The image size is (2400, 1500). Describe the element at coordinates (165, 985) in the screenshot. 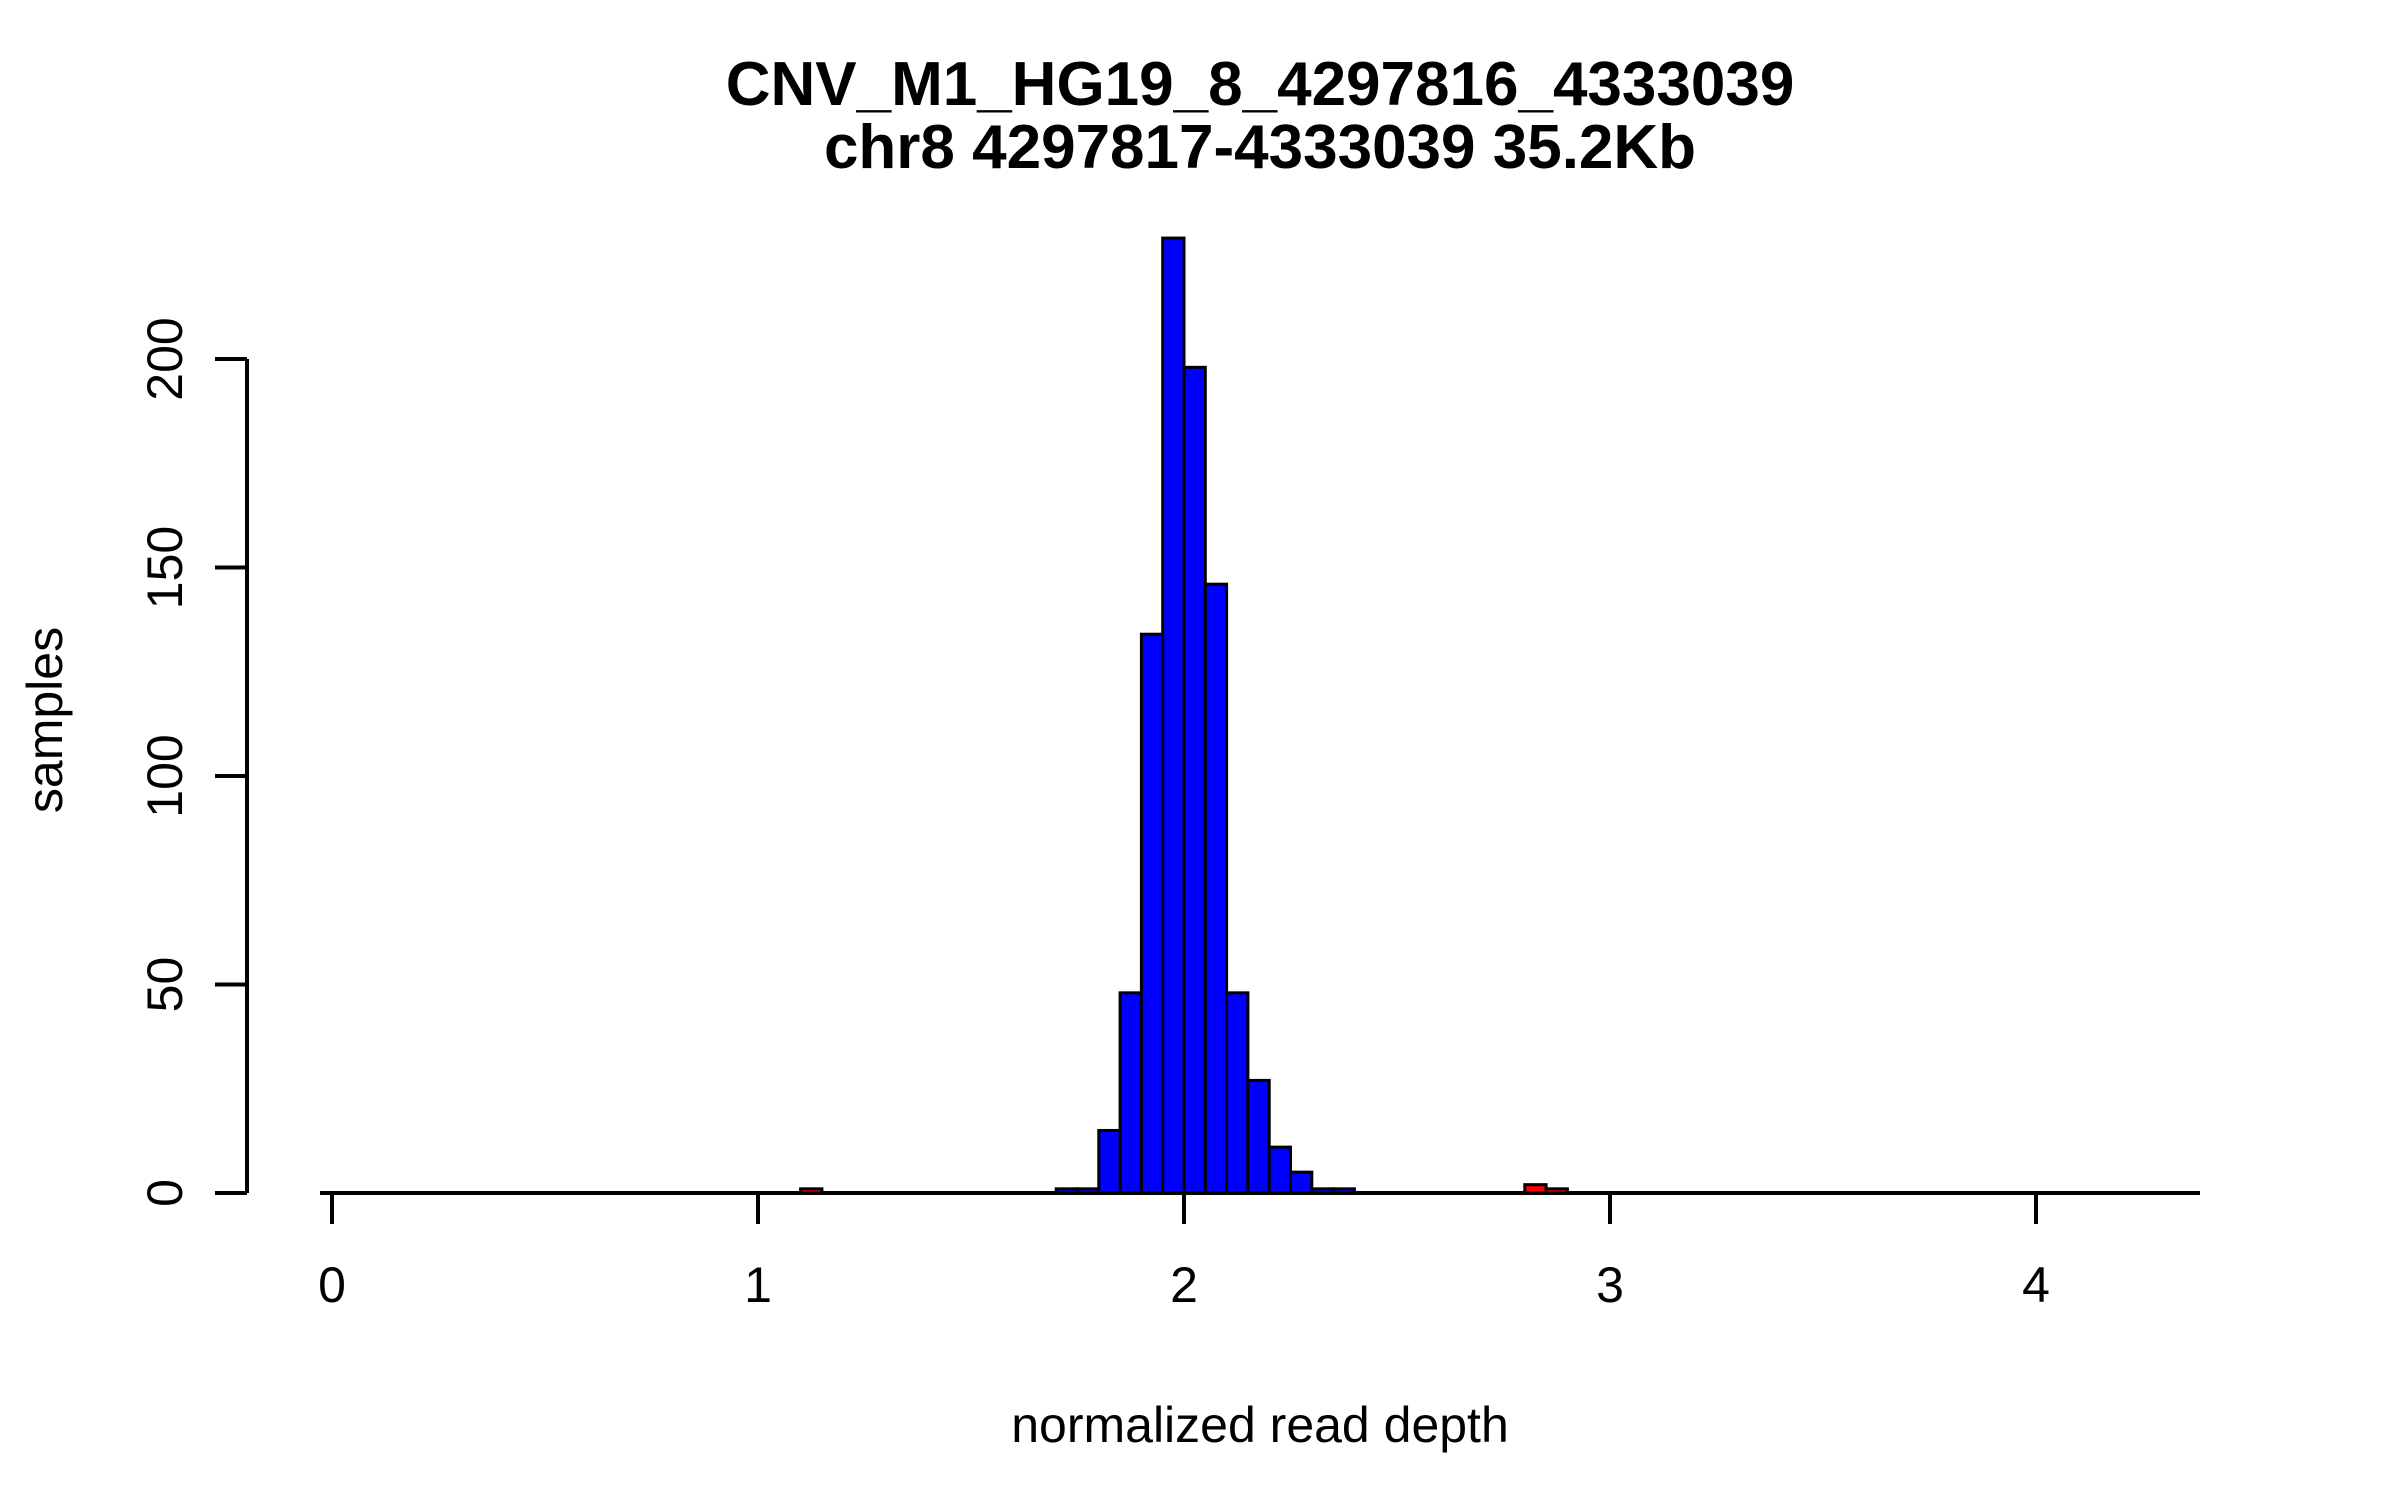

I see `y-tick-label: 50` at that location.